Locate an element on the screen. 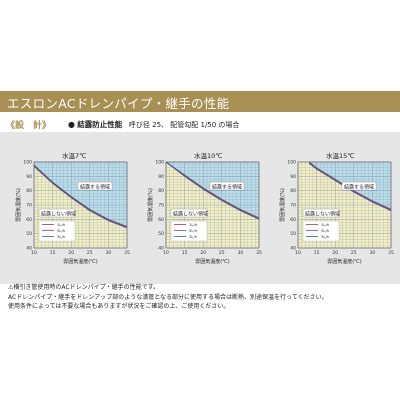  chart-0-y-tick: 50 is located at coordinates (29, 234).